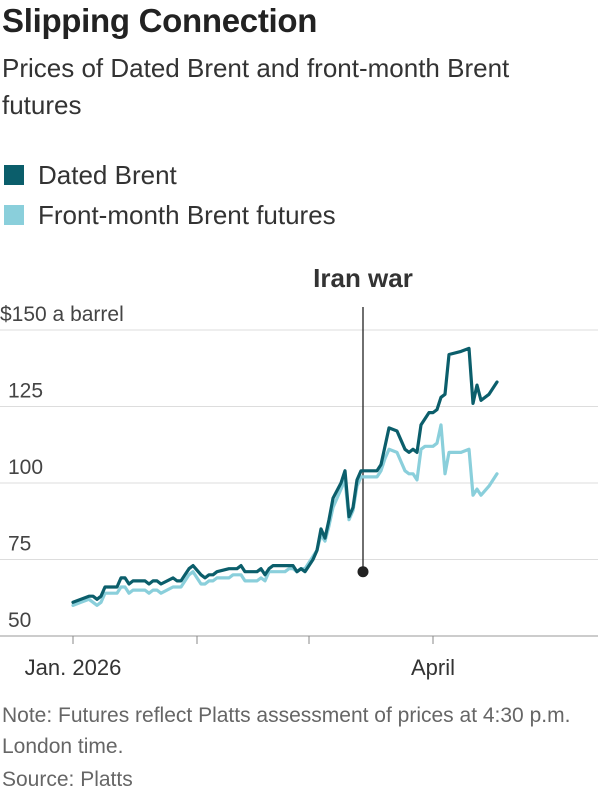 The height and width of the screenshot is (800, 600). What do you see at coordinates (433, 667) in the screenshot?
I see `x-tick-label: April` at bounding box center [433, 667].